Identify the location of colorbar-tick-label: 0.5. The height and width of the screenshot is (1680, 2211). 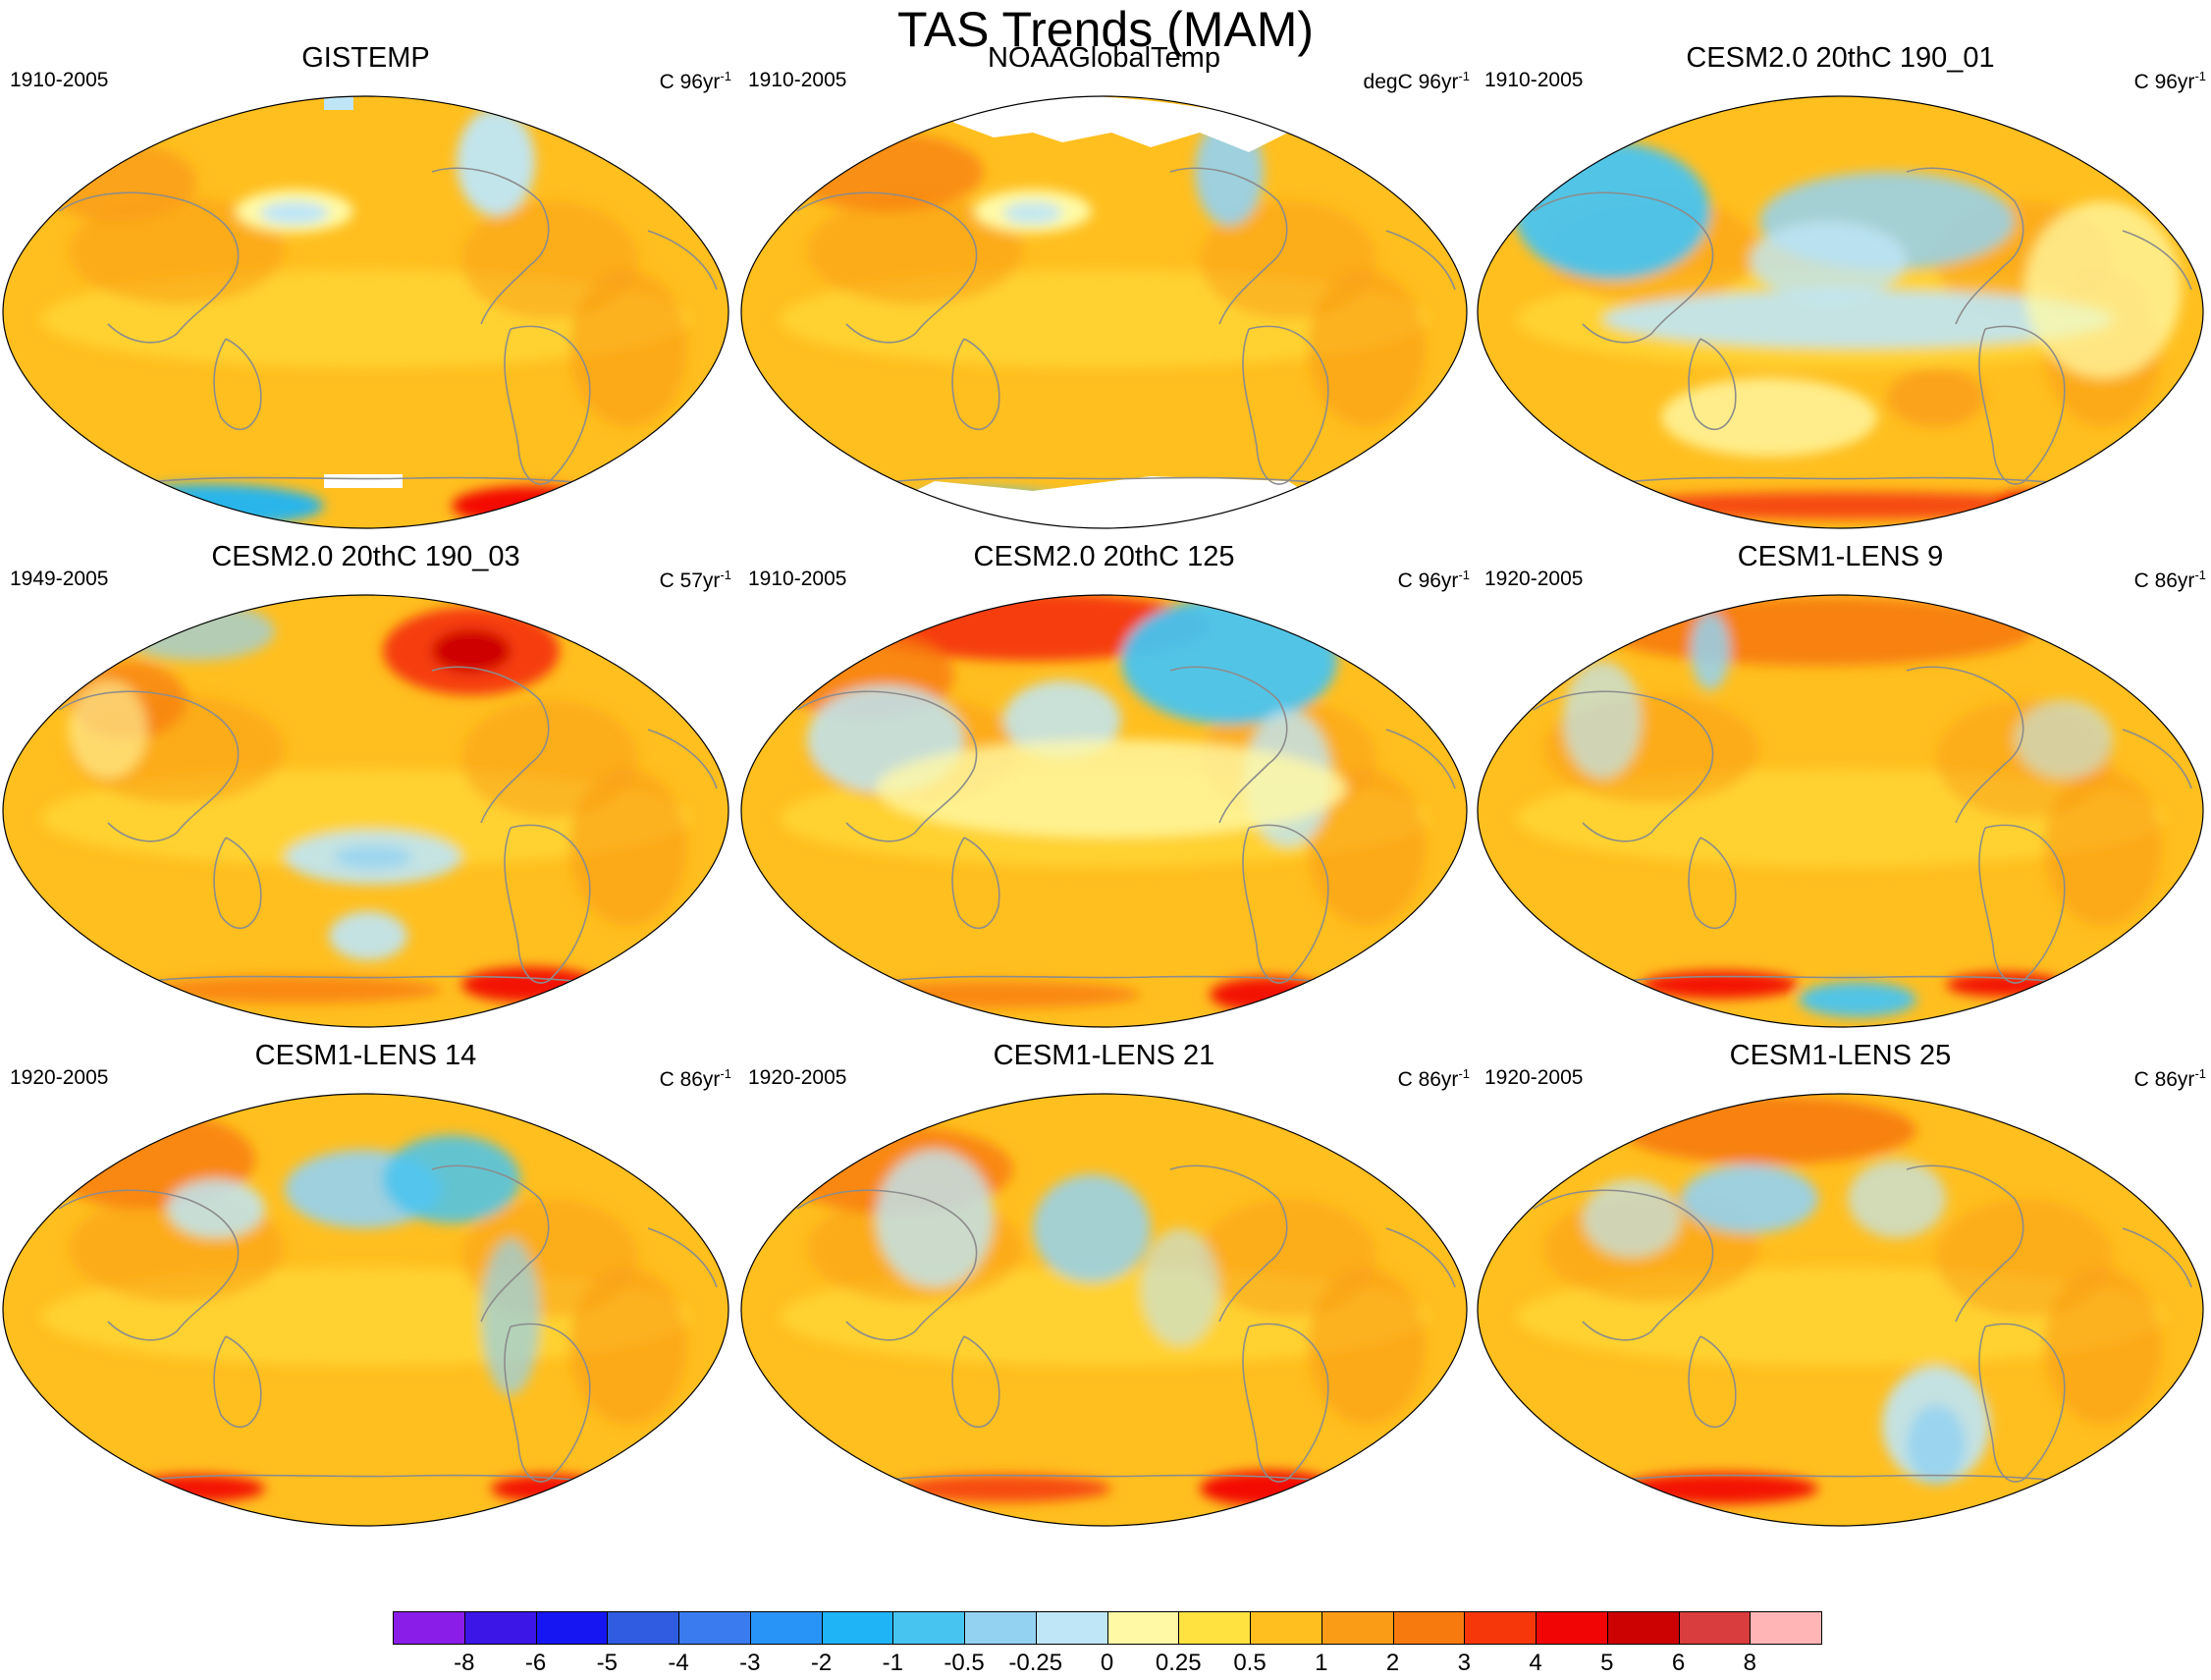
(1250, 1663).